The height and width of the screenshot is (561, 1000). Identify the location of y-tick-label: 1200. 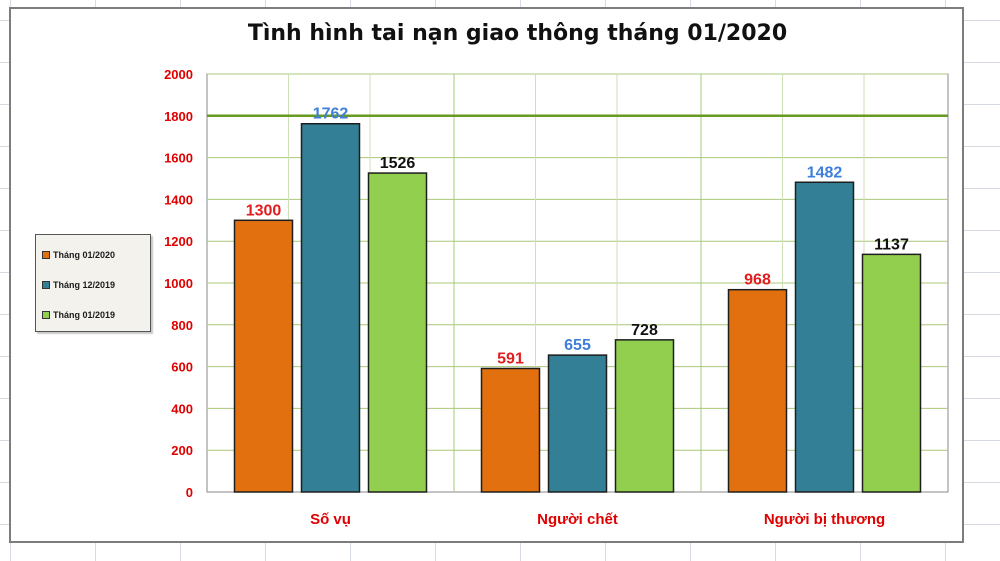
(178, 241).